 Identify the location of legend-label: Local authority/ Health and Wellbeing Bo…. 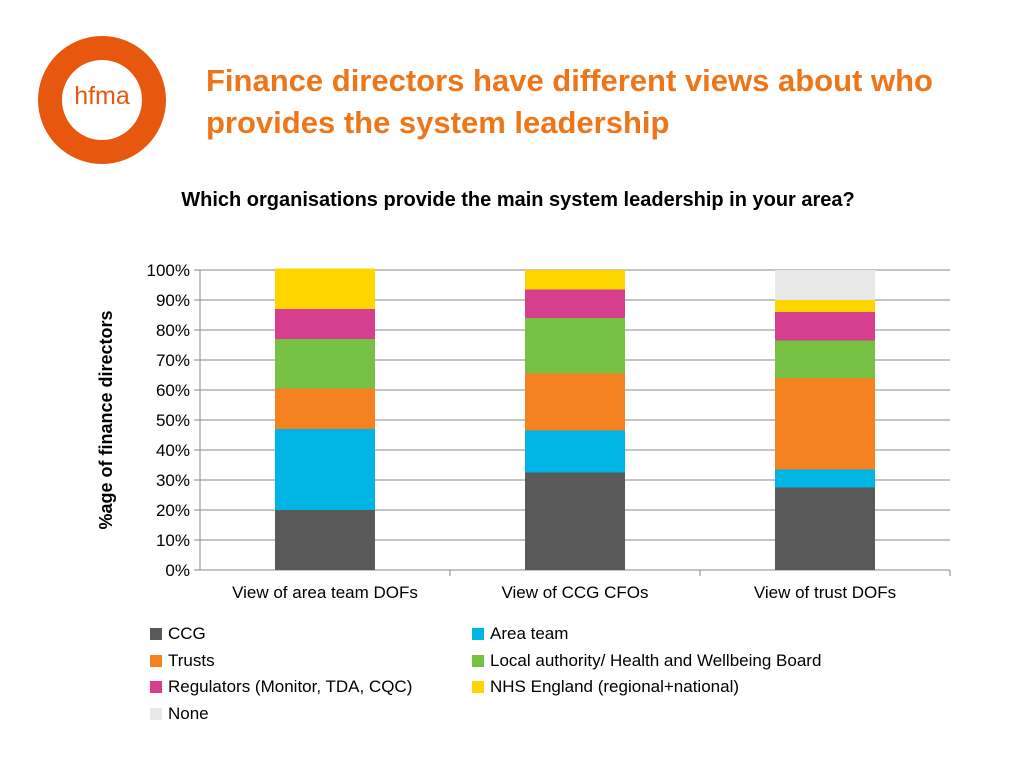
(656, 660).